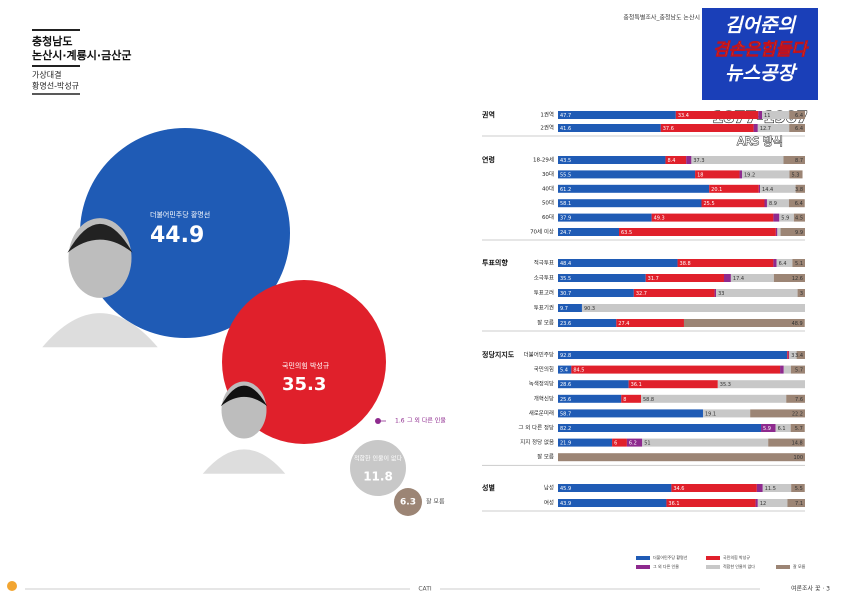  What do you see at coordinates (244, 461) in the screenshot?
I see `portrait` at bounding box center [244, 461].